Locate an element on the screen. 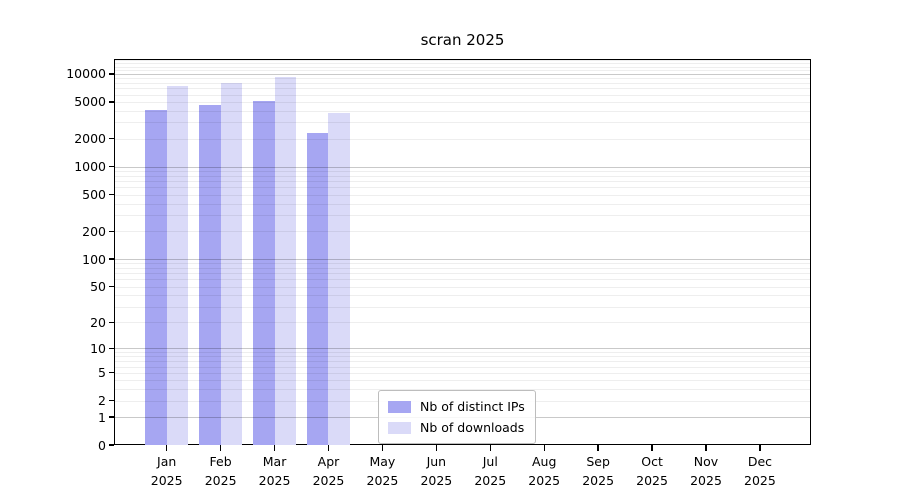 This screenshot has width=900, height=500. x-tick-label-mar: Mar 2025 is located at coordinates (274, 471).